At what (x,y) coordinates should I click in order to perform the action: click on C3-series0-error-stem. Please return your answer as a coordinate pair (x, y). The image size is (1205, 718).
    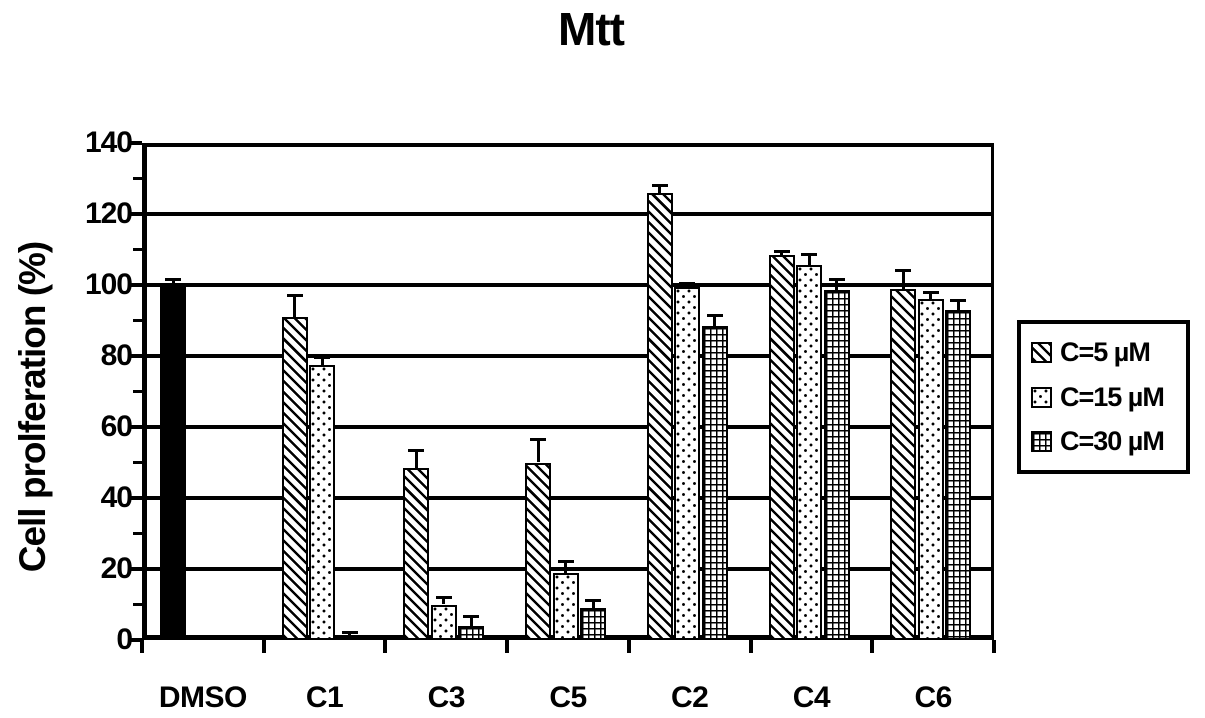
    Looking at the image, I should click on (416, 459).